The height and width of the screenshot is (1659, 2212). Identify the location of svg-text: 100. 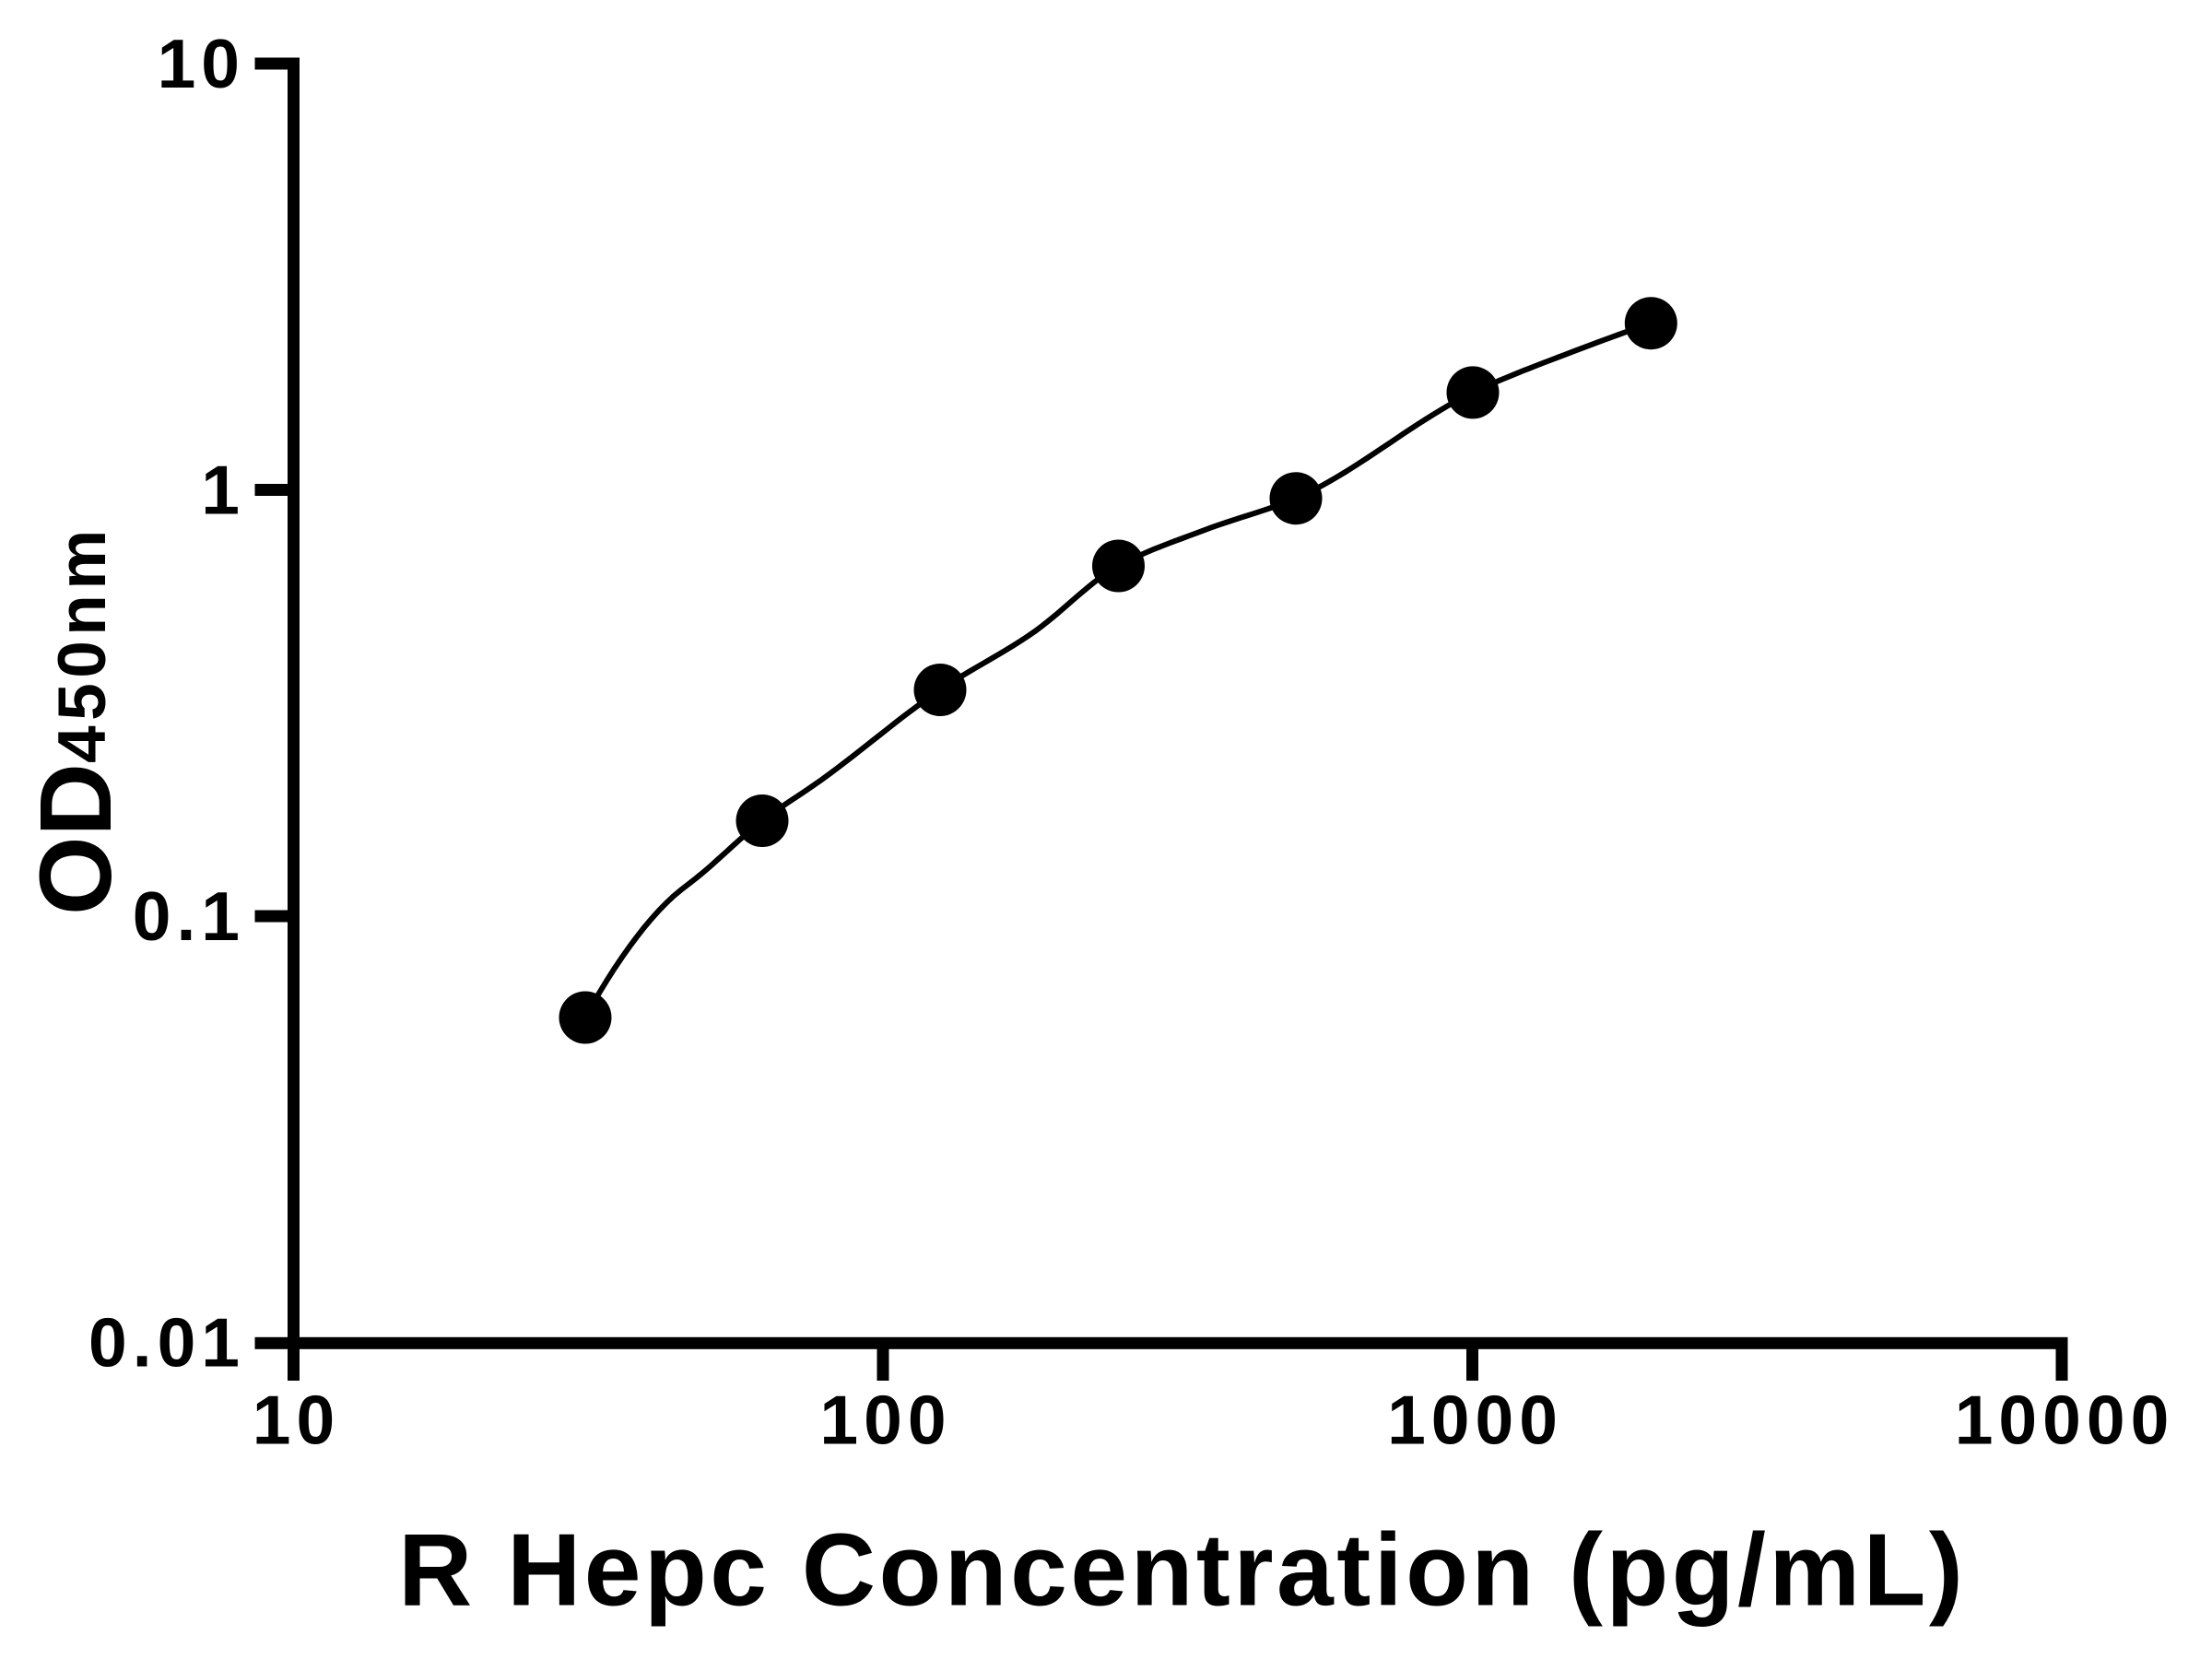
(885, 1420).